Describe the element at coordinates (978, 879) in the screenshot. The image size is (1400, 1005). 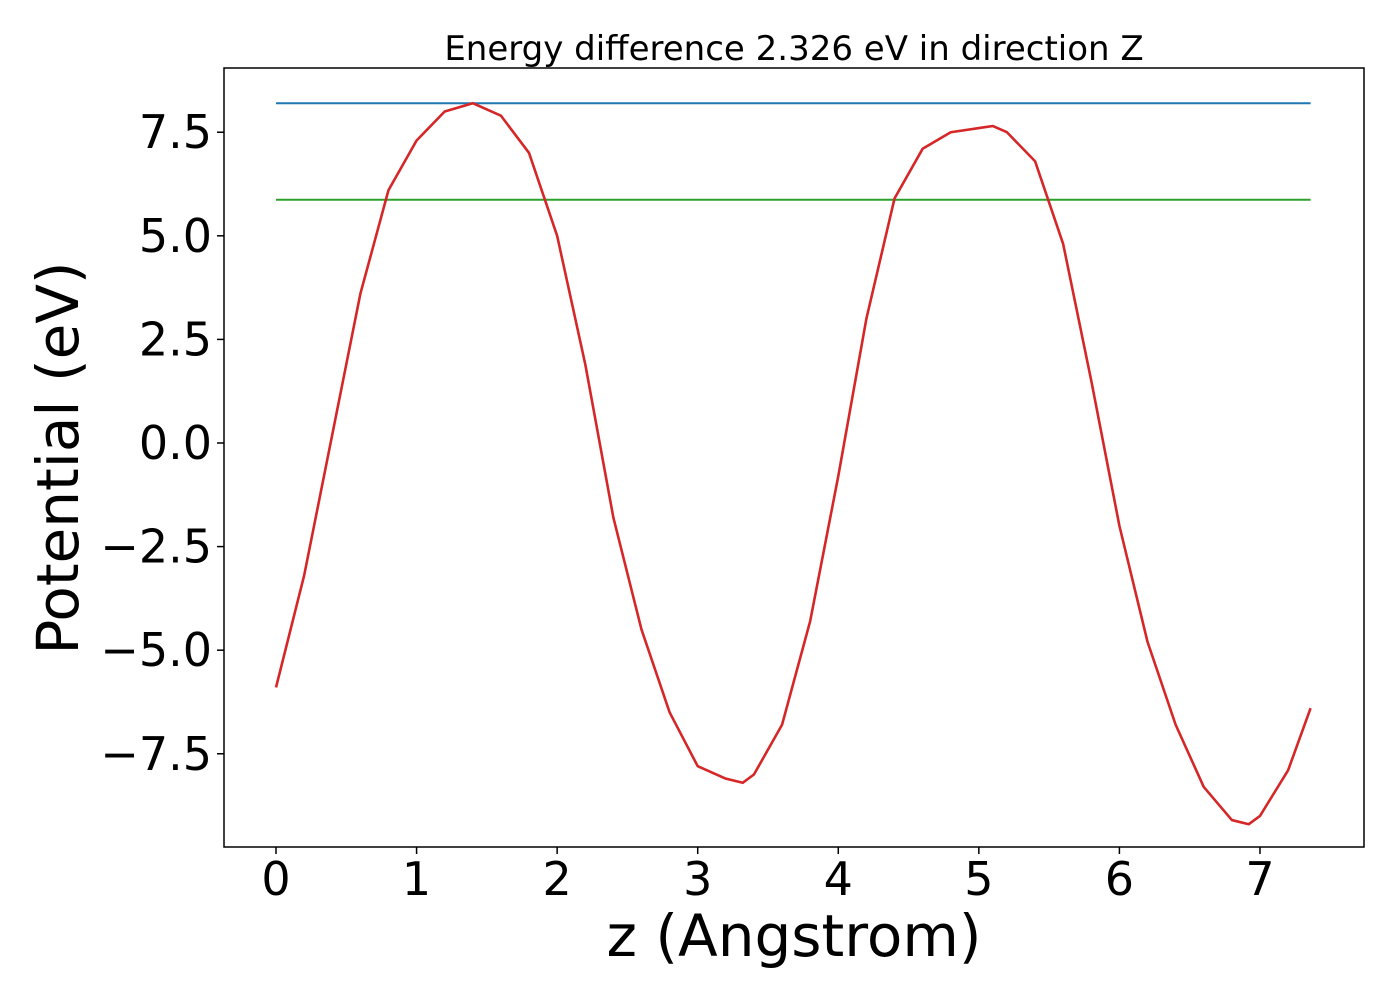
I see `x-tick-label: 5` at that location.